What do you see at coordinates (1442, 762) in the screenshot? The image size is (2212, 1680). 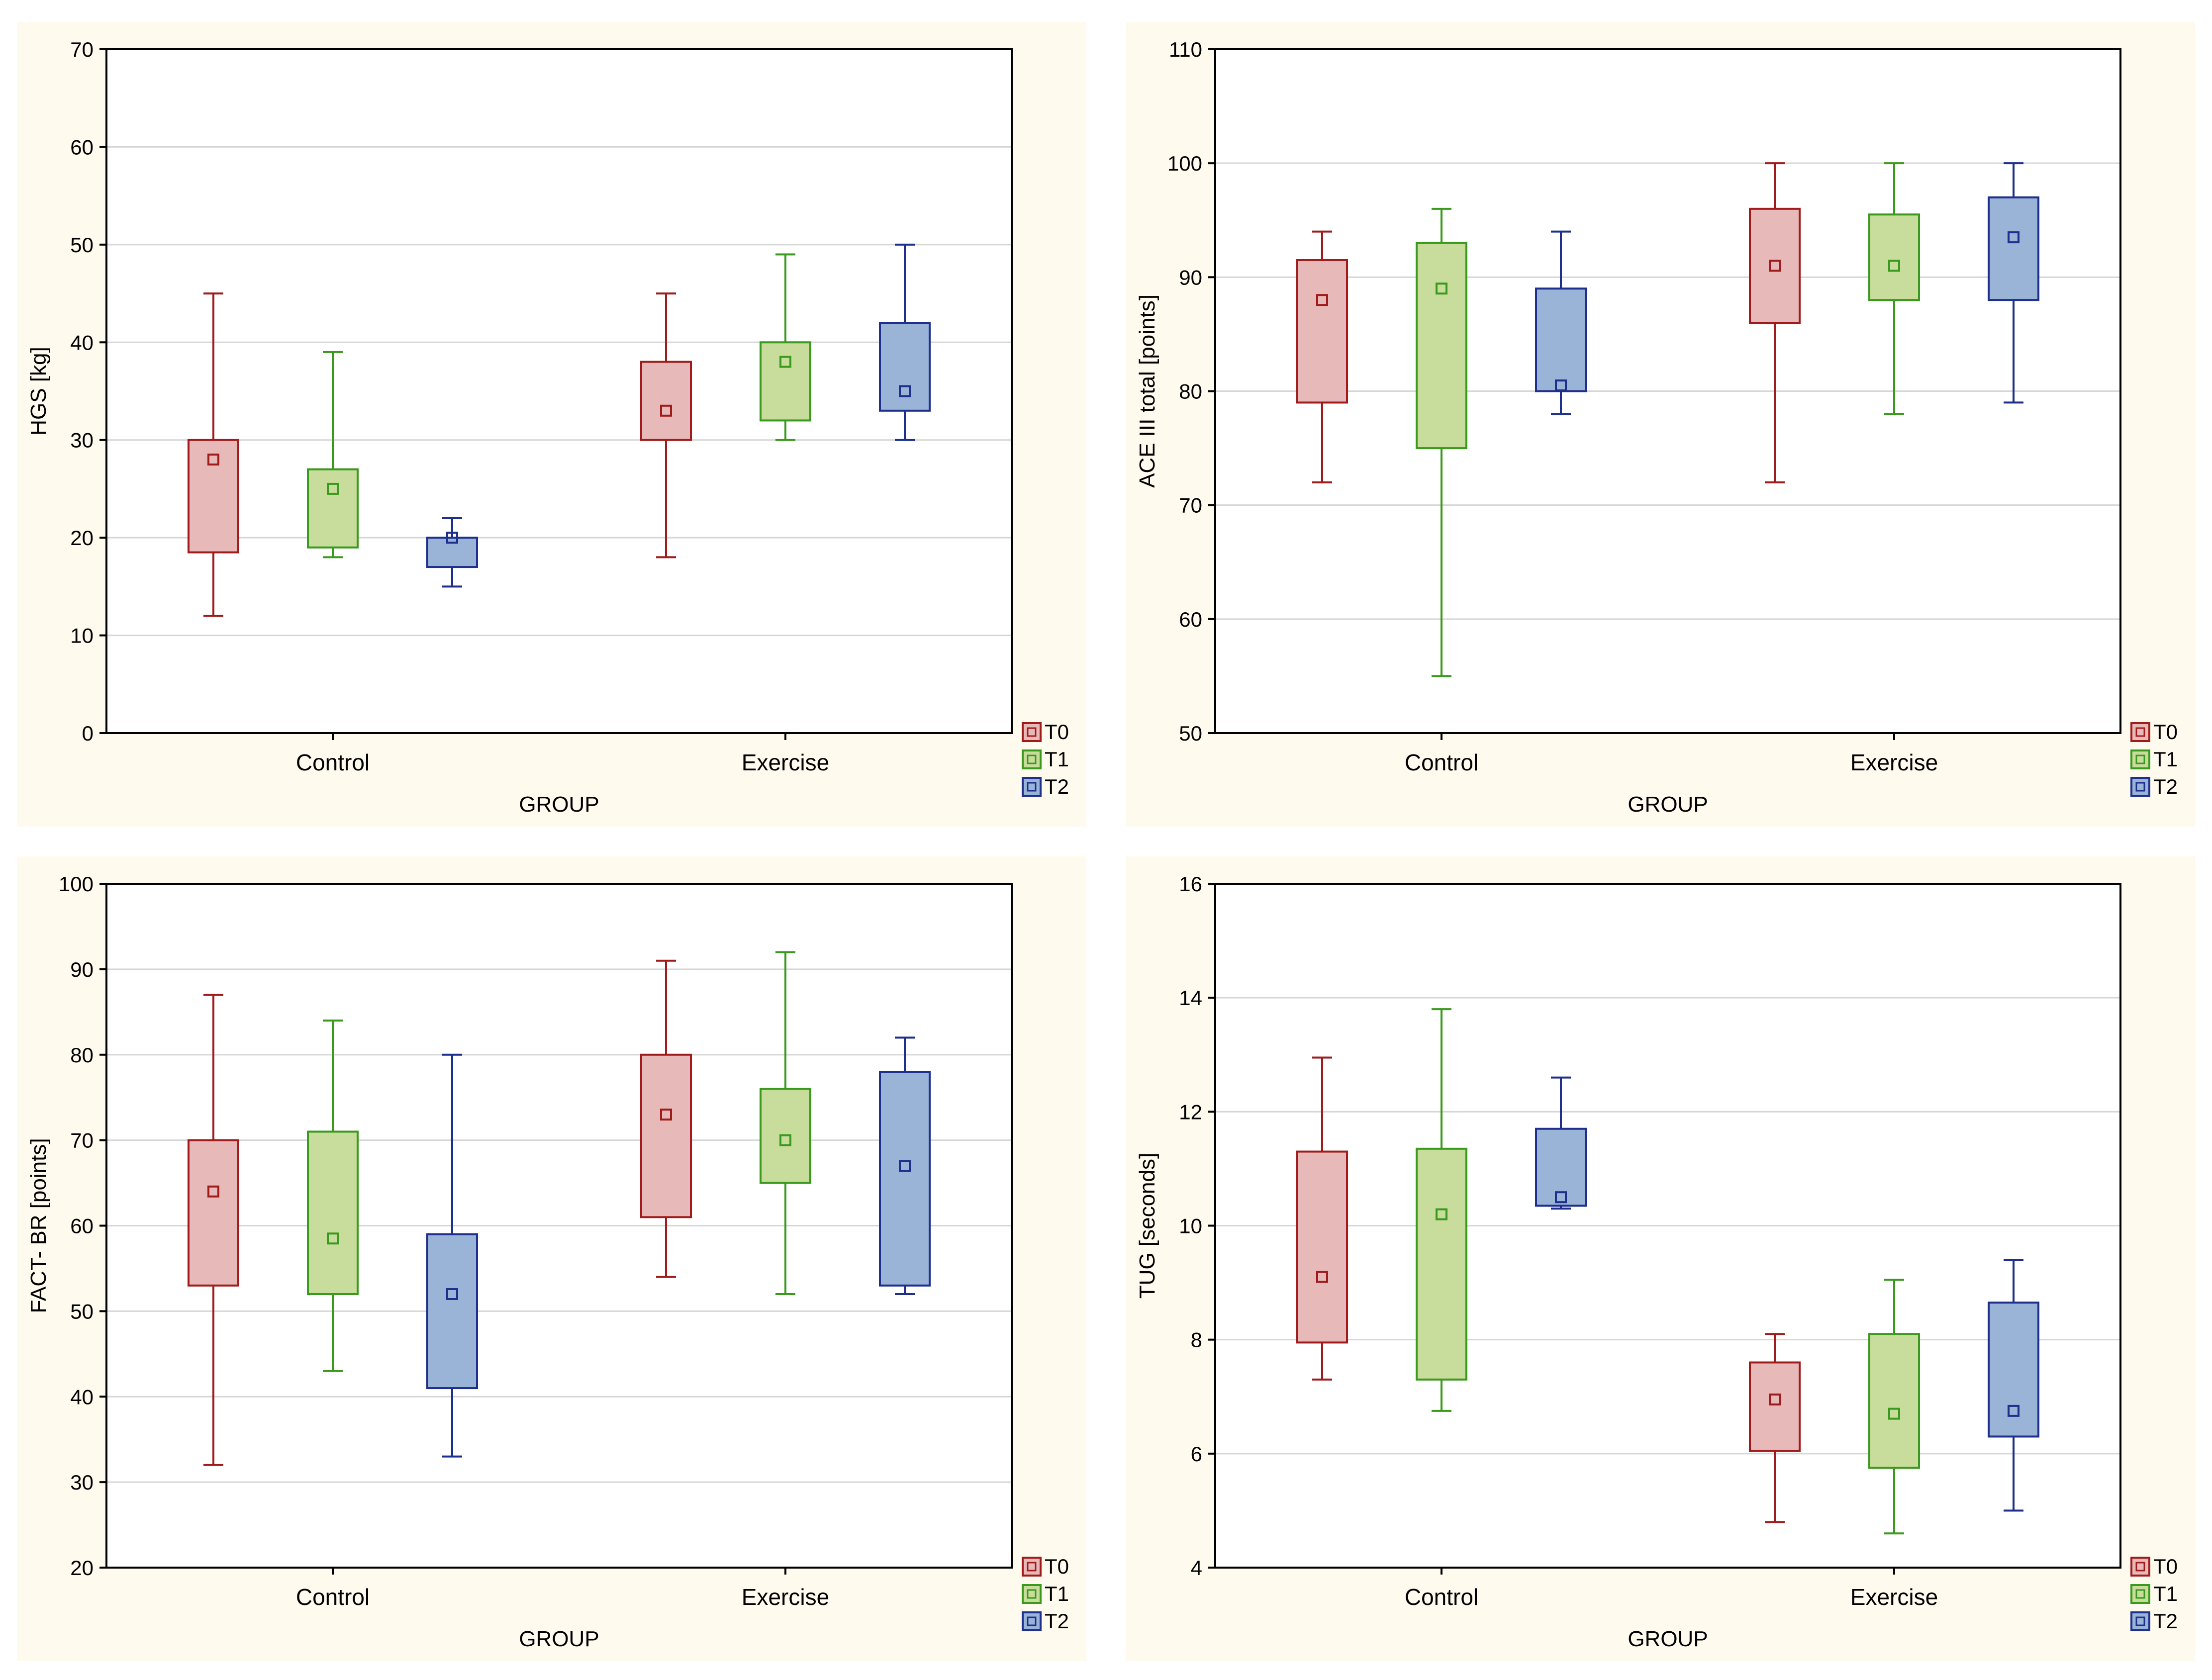 I see `x-category-label: Control` at bounding box center [1442, 762].